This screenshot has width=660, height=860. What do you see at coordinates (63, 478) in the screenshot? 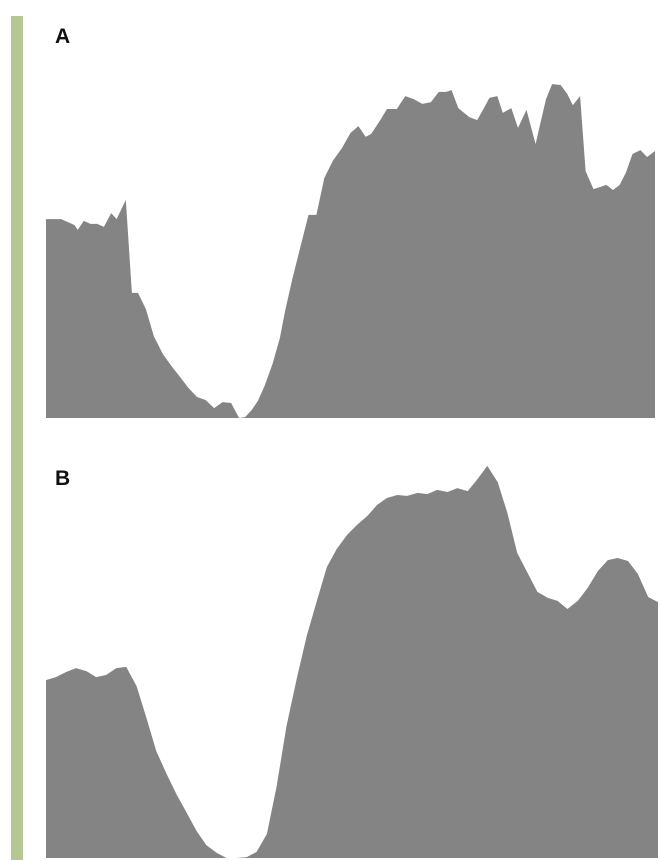
I see `panel-label-b: B` at bounding box center [63, 478].